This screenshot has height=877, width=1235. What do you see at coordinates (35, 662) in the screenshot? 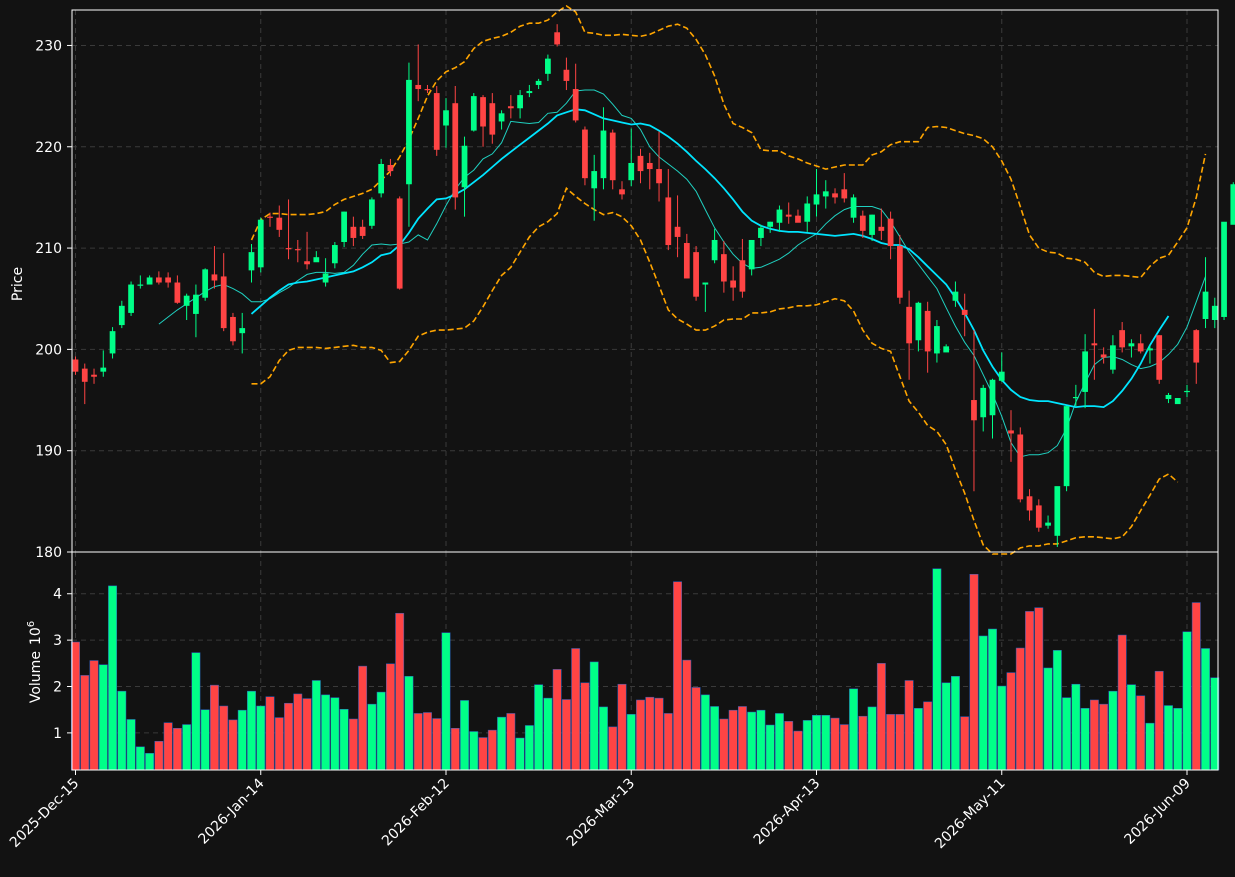
I see `volume-axis-label: Volume 106` at bounding box center [35, 662].